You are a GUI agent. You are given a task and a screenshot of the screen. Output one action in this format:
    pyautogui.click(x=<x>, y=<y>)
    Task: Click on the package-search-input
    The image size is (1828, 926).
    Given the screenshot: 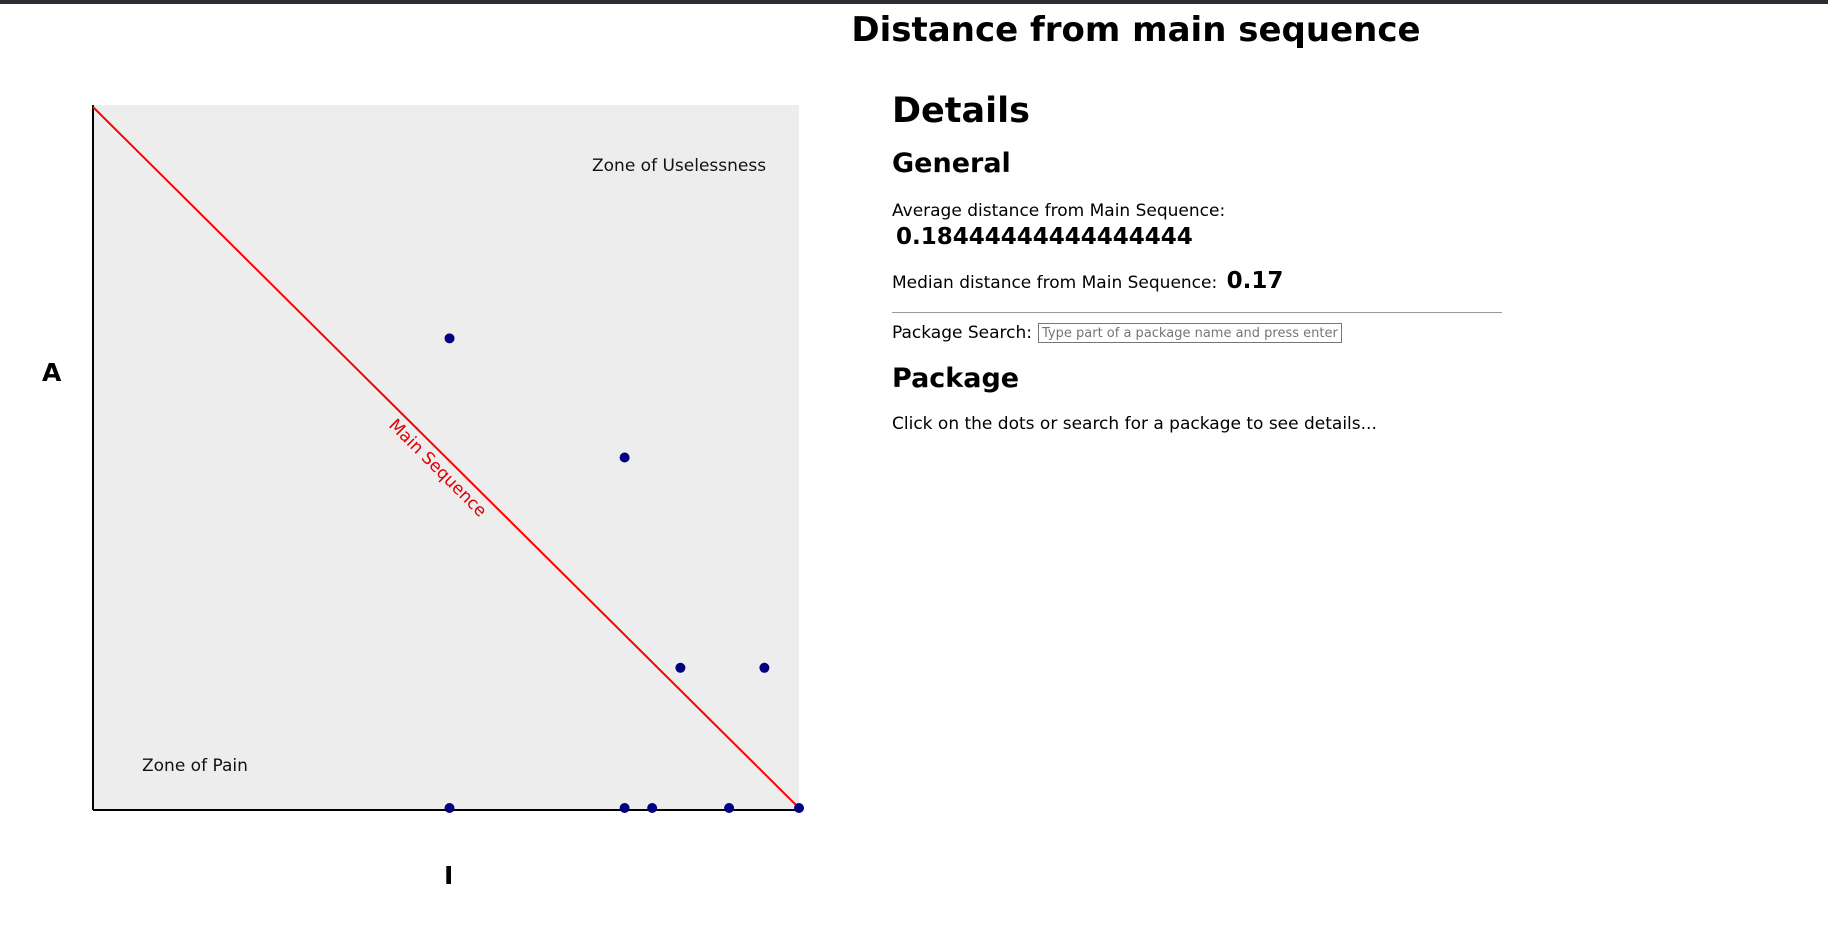 What is the action you would take?
    pyautogui.click(x=1190, y=333)
    